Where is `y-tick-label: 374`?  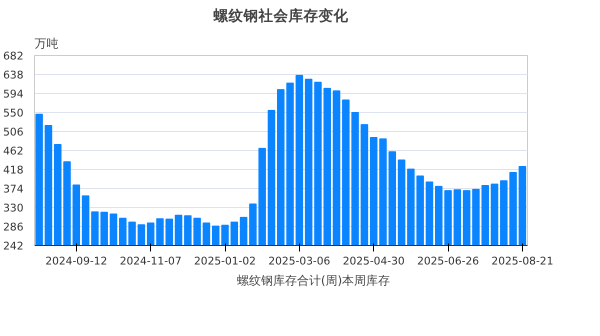
y-tick-label: 374 is located at coordinates (13, 189).